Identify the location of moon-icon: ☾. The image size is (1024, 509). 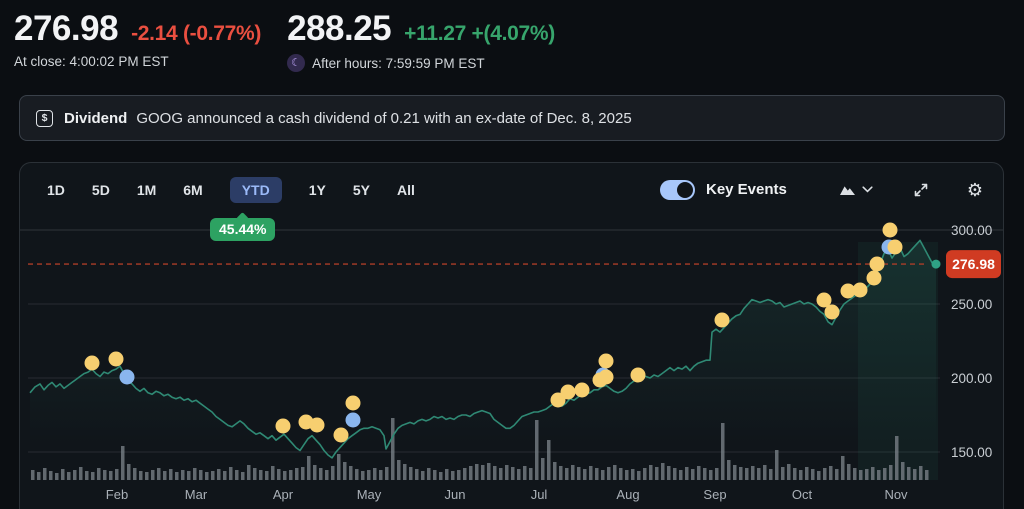
(296, 63).